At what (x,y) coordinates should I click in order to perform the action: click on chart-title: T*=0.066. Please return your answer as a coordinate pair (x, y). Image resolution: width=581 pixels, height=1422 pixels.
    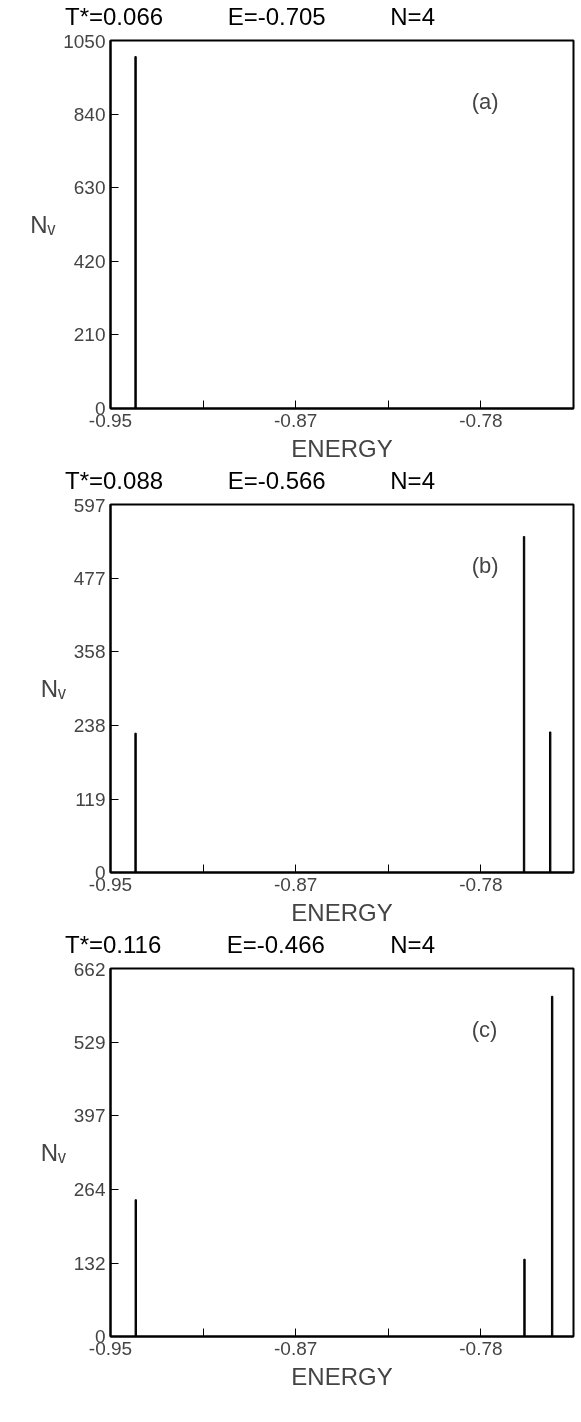
    Looking at the image, I should click on (114, 16).